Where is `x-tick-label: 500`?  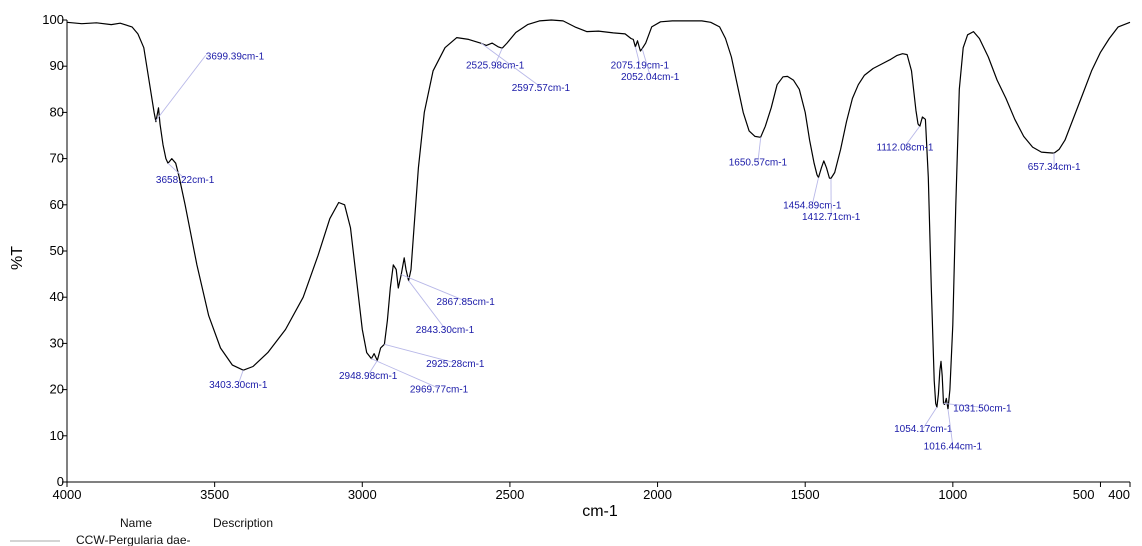
x-tick-label: 500 is located at coordinates (1084, 494).